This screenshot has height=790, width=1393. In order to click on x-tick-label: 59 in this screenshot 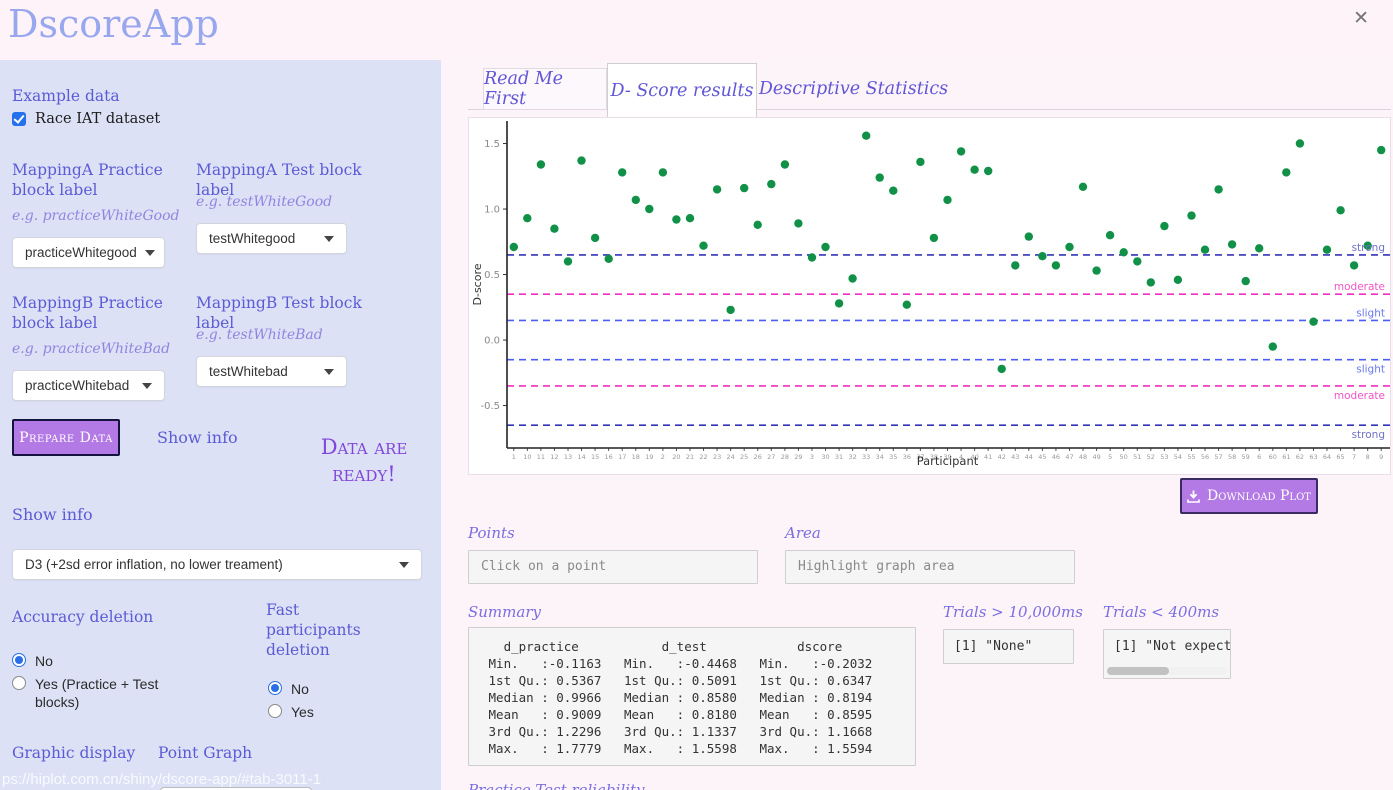, I will do `click(1246, 457)`.